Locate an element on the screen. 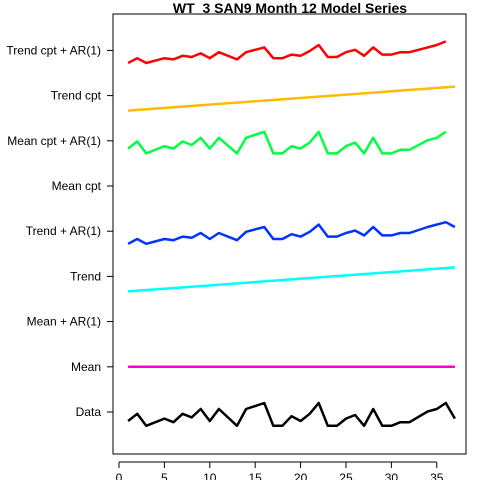  row-label-mean-cpt: Mean cpt is located at coordinates (77, 186).